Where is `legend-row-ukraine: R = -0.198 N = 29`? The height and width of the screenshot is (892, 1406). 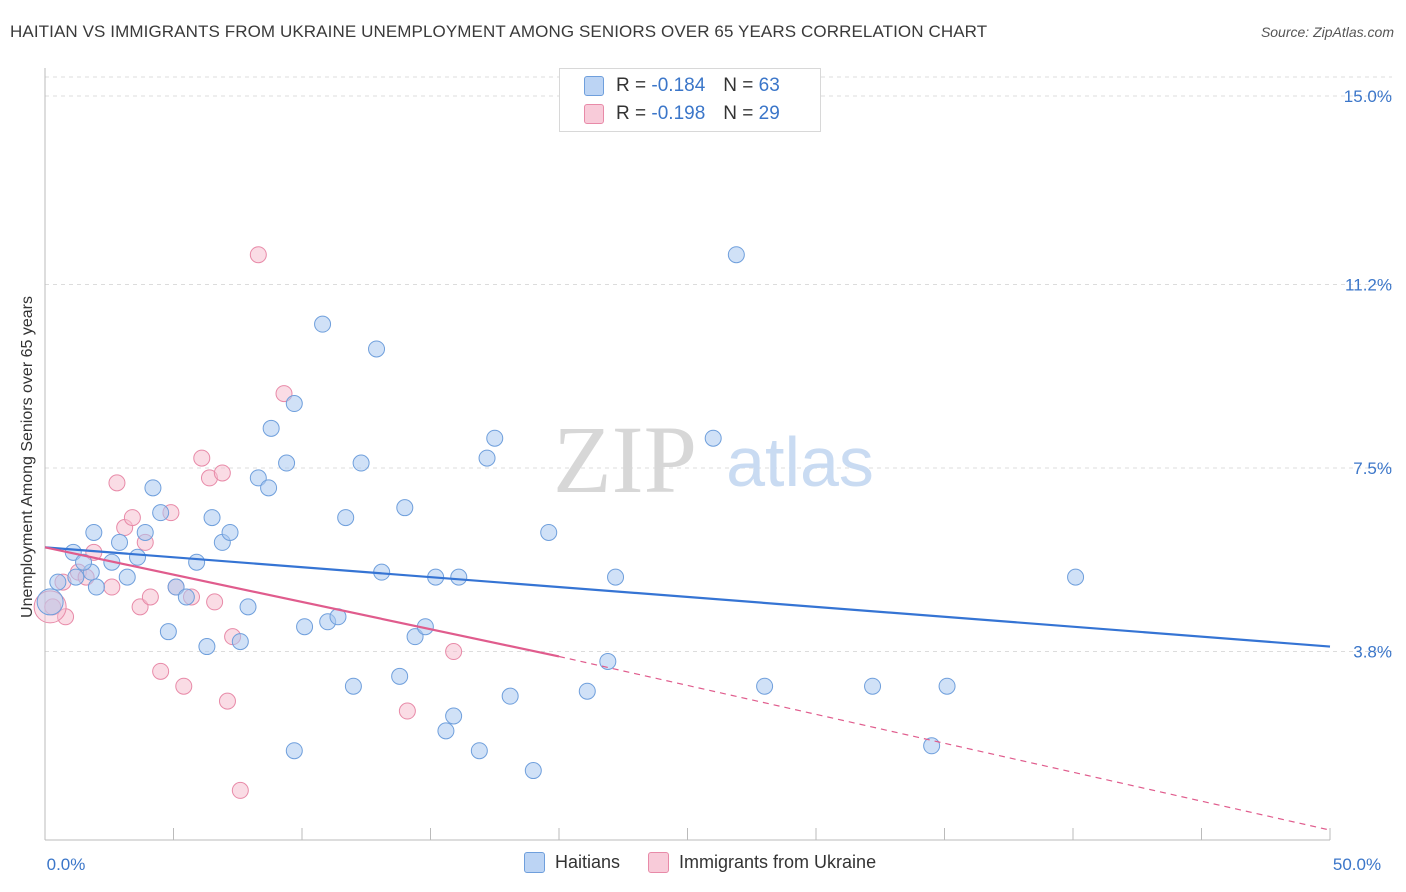
legend-row-ukraine: R = -0.198 N = 29 is located at coordinates (682, 114).